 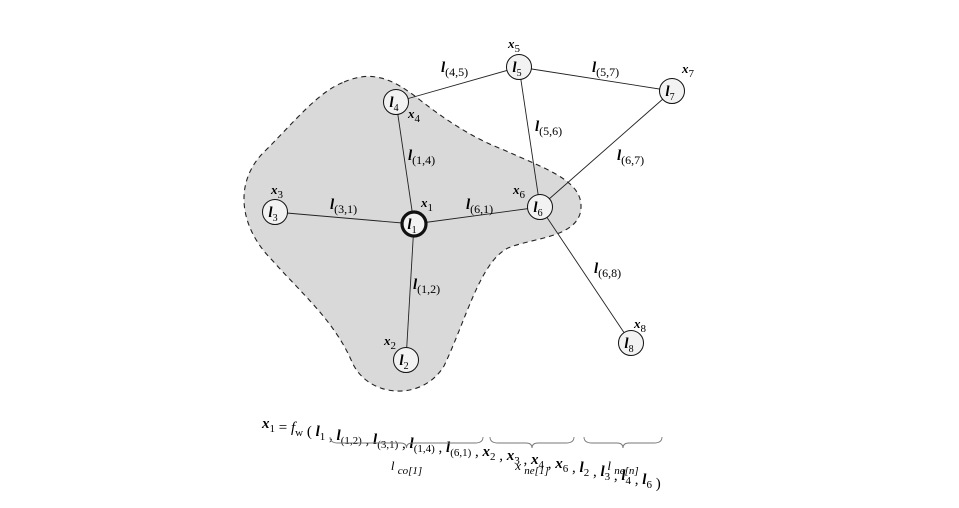 I want to click on node-n2, so click(x=406, y=360).